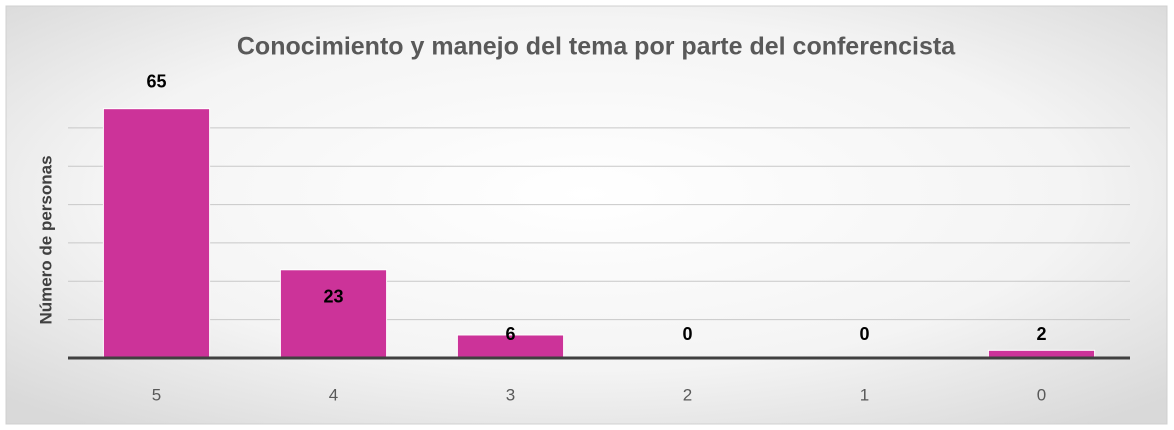 This screenshot has width=1174, height=430. Describe the element at coordinates (510, 334) in the screenshot. I see `data-label: 6` at that location.